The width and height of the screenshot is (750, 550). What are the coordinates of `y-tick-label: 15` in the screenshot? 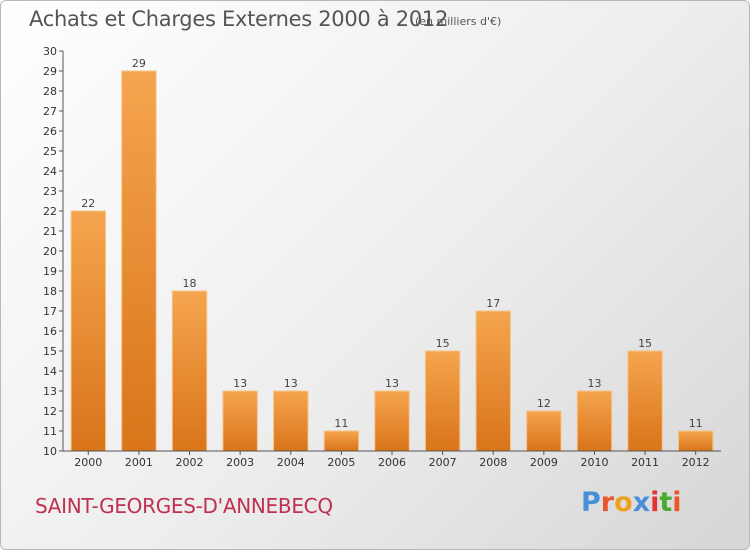 It's located at (50, 351).